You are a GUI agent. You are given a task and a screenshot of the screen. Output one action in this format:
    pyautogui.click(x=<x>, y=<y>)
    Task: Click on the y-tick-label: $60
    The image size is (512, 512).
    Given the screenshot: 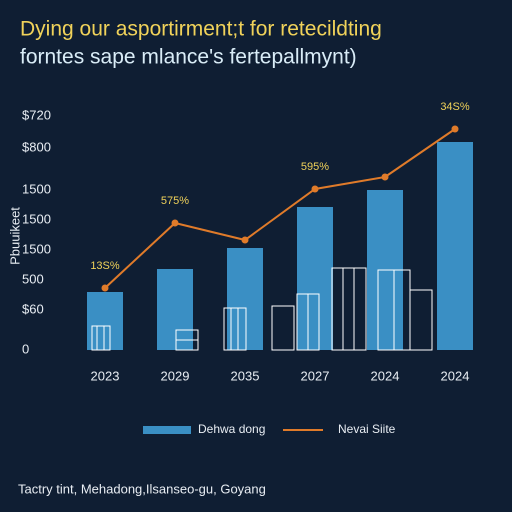 What is the action you would take?
    pyautogui.click(x=33, y=308)
    